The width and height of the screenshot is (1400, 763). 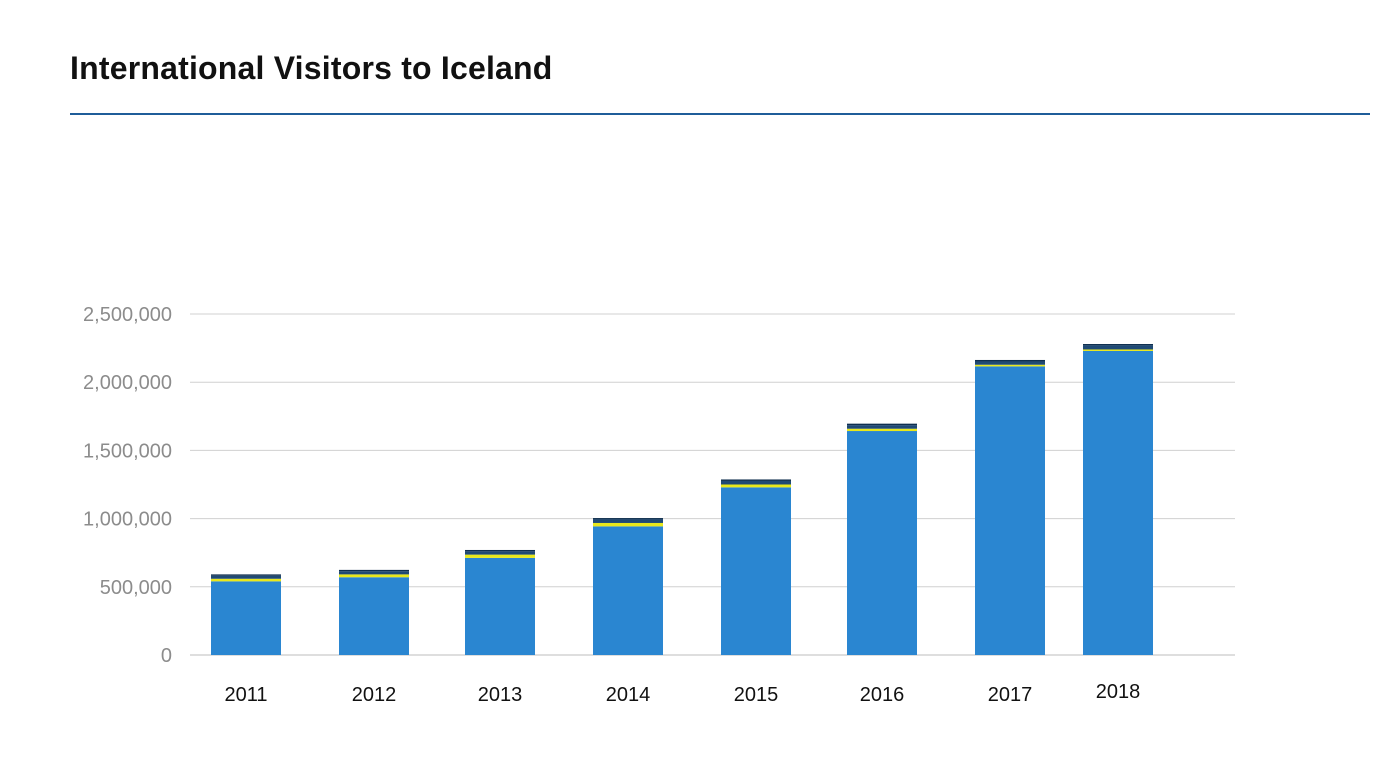 What do you see at coordinates (136, 588) in the screenshot?
I see `y-tick-label: 500,000` at bounding box center [136, 588].